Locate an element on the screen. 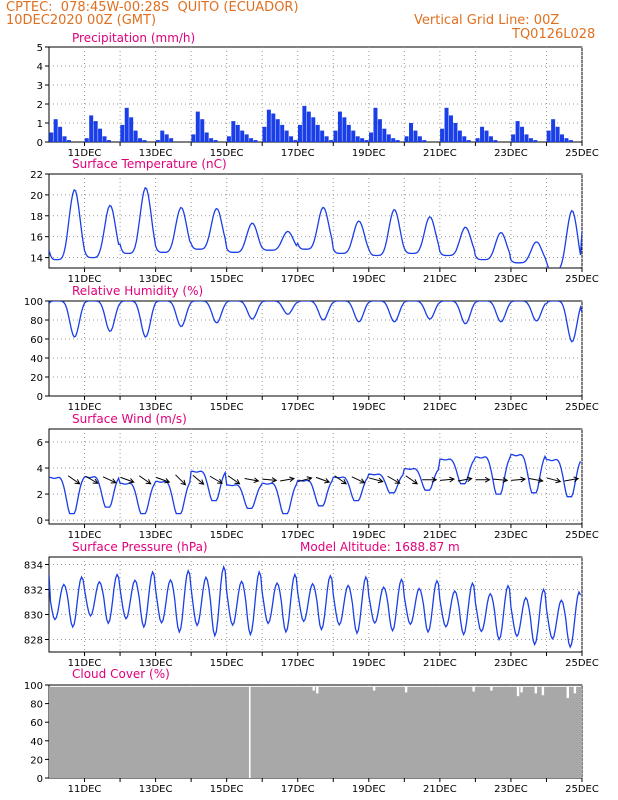 Image resolution: width=618 pixels, height=800 pixels. precip-xtick-label: 15DEC is located at coordinates (227, 153).